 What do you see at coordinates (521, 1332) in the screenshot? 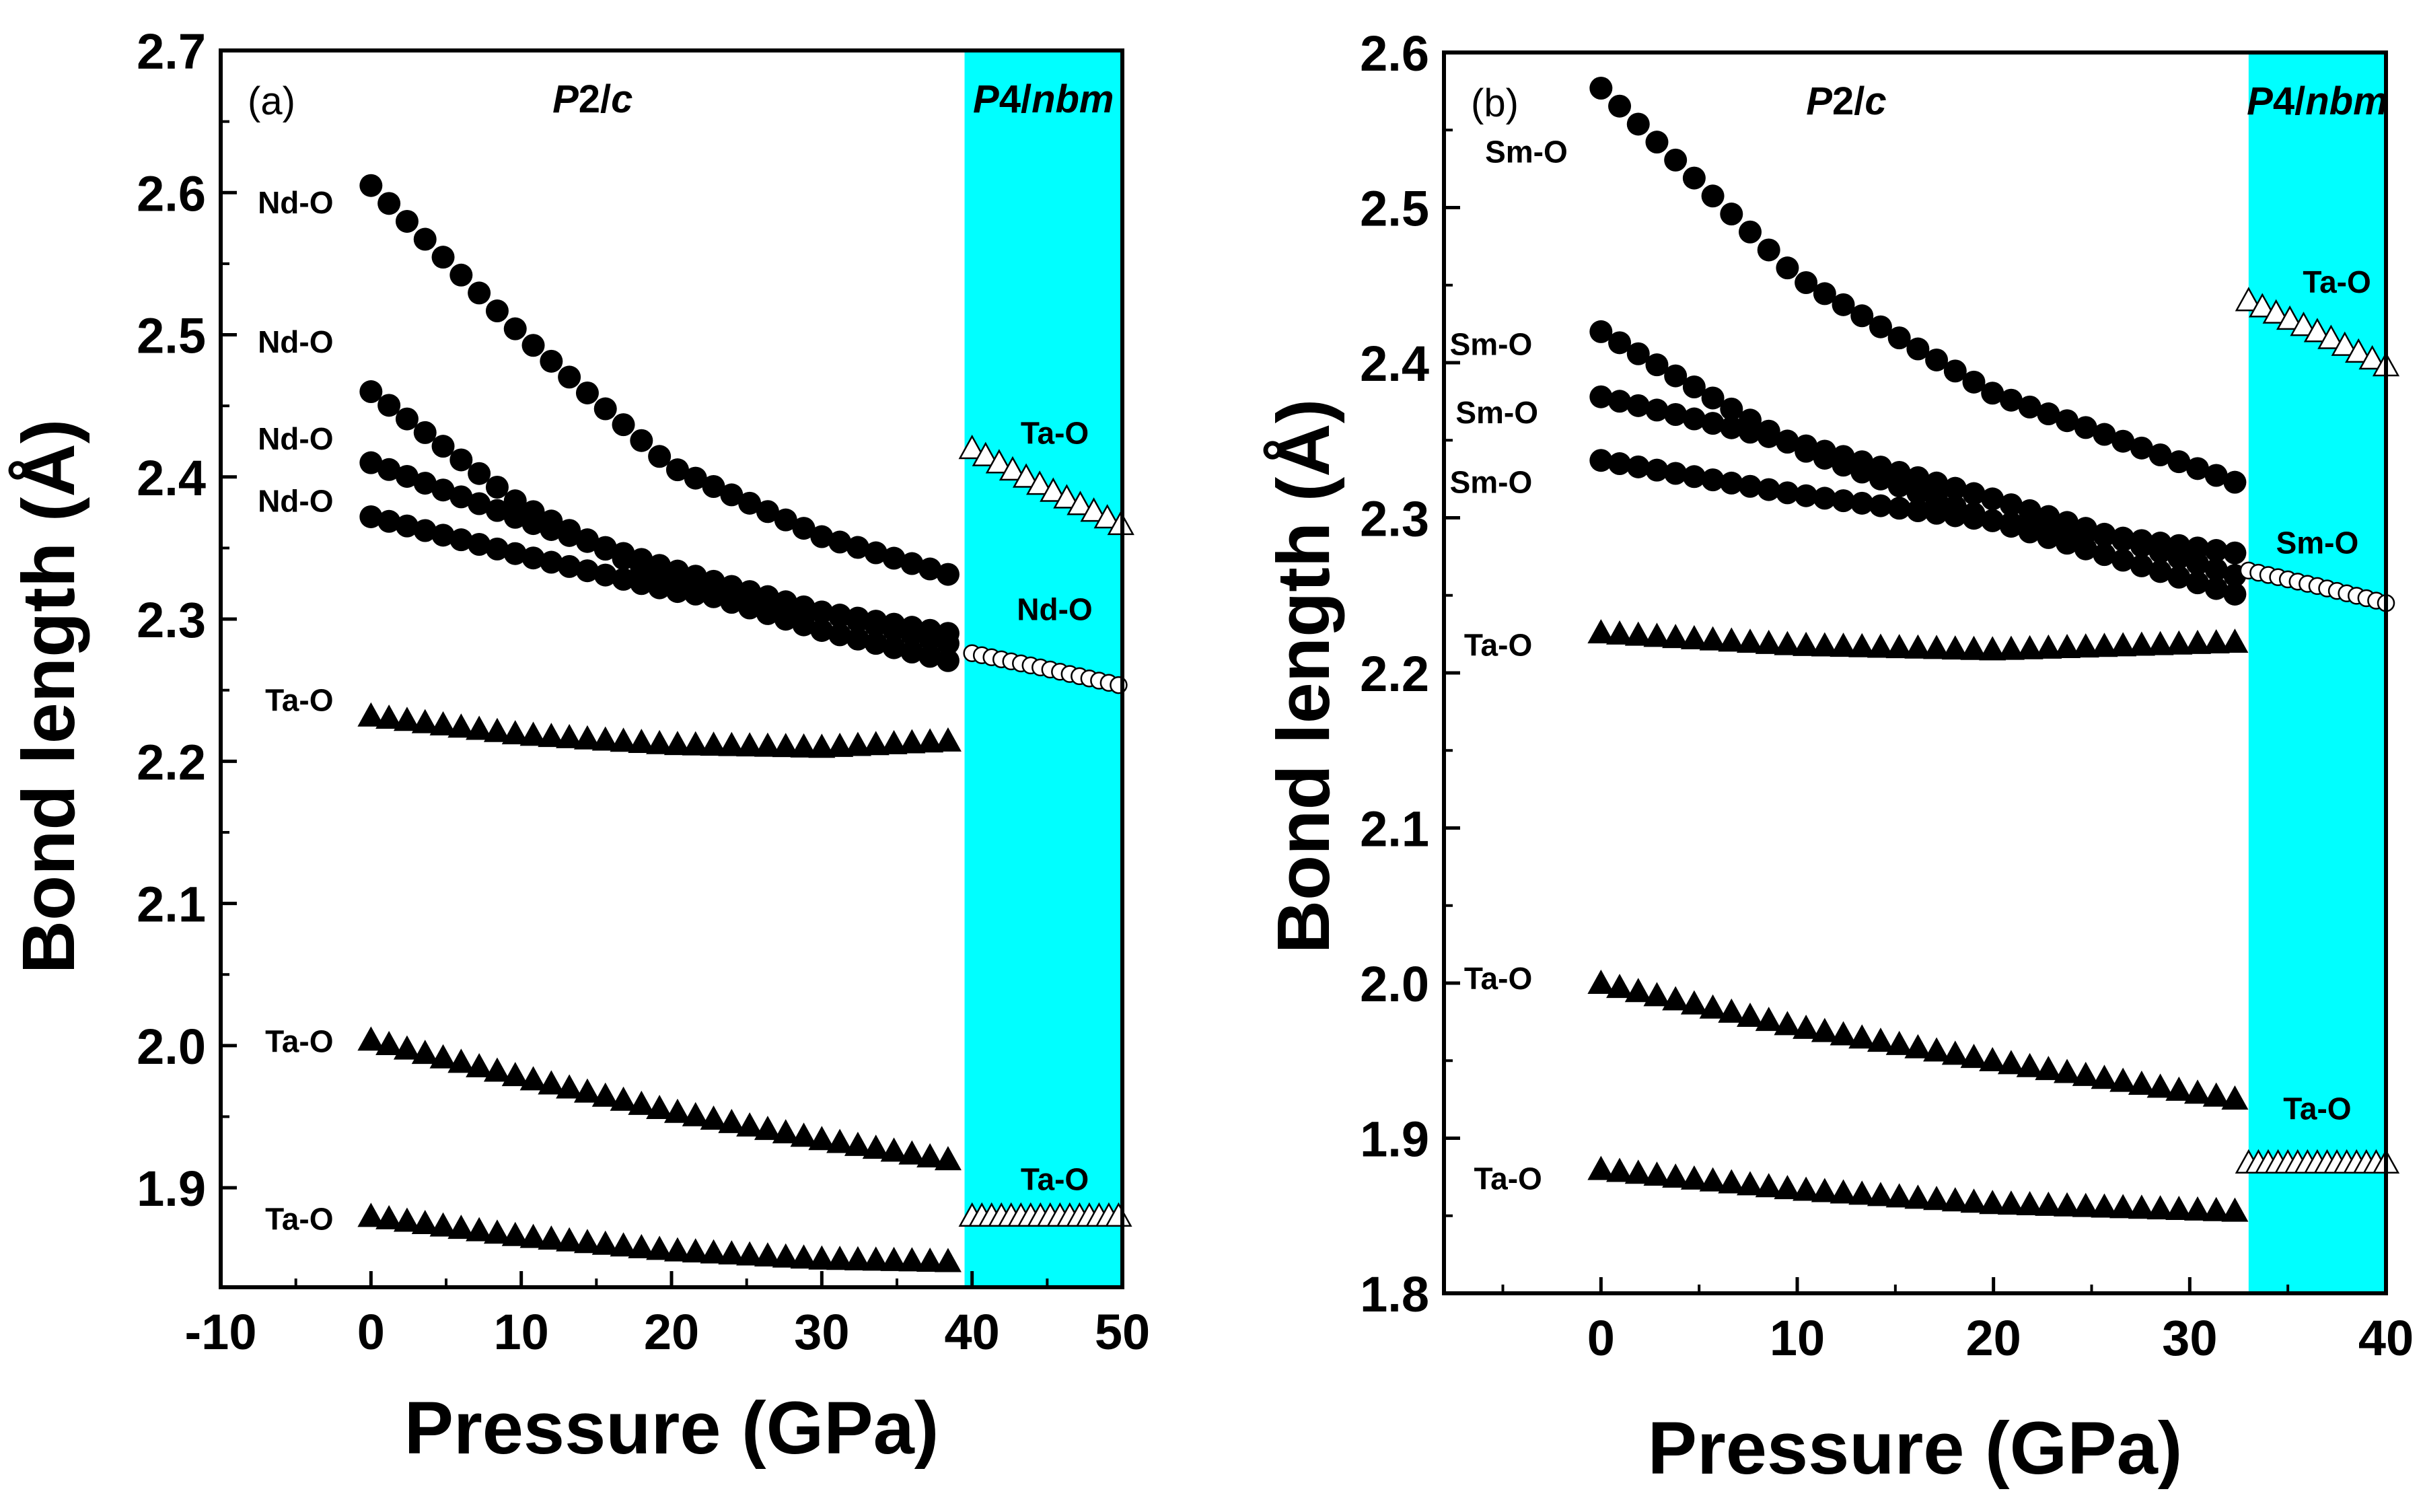
I see `x-tick-label: 10` at bounding box center [521, 1332].